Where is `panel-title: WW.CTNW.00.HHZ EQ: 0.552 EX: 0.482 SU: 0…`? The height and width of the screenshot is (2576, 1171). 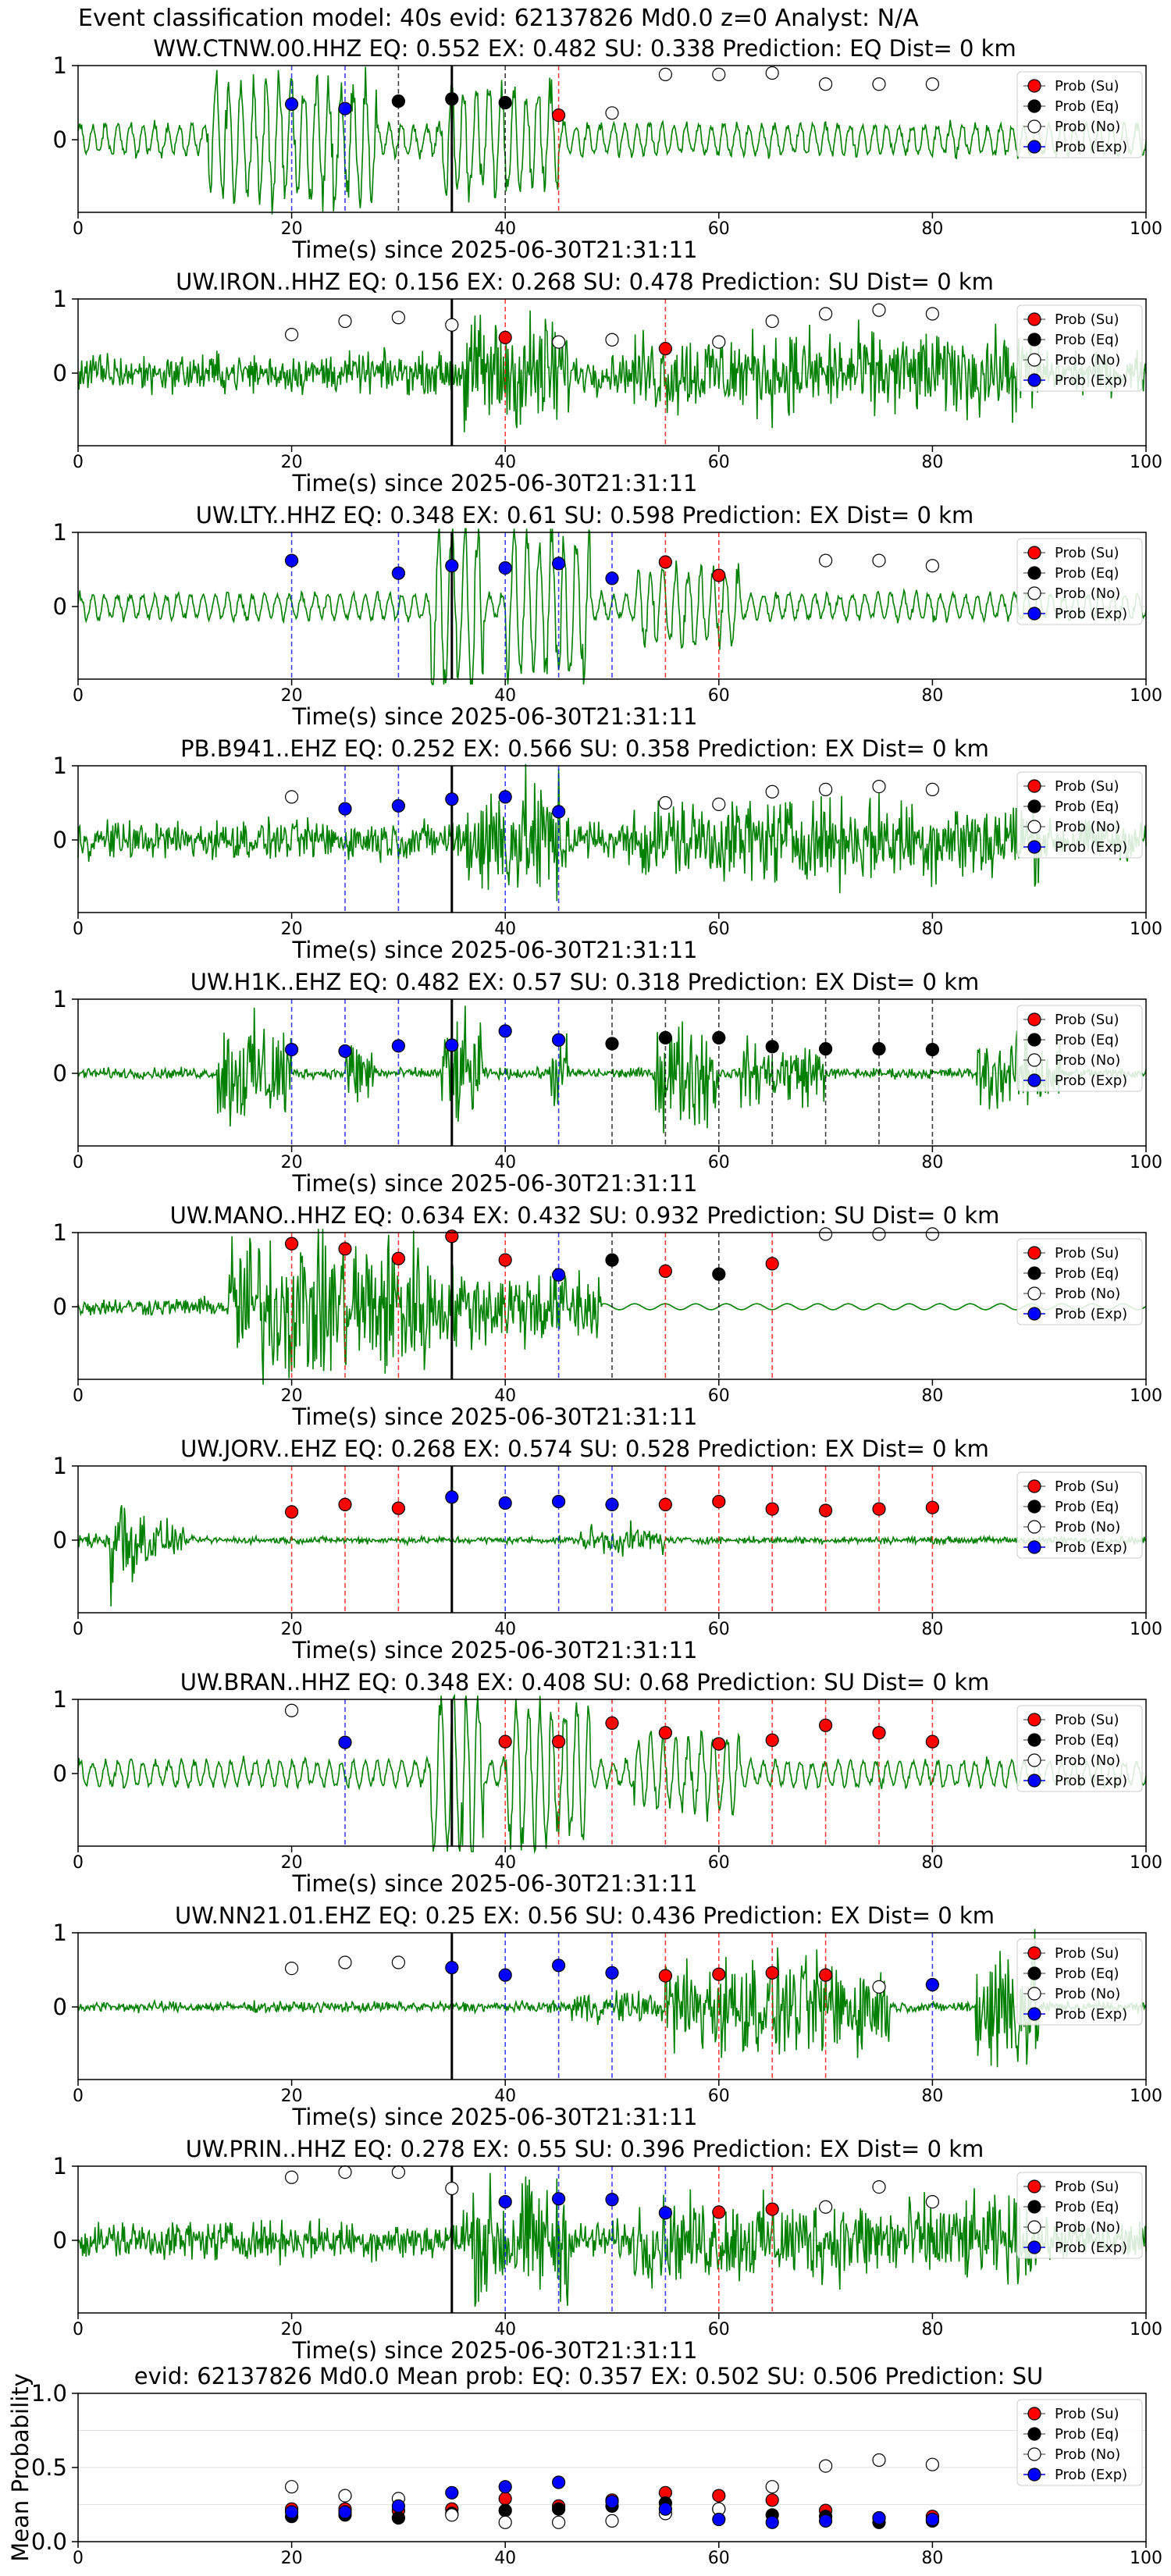 panel-title: WW.CTNW.00.HHZ EQ: 0.552 EX: 0.482 SU: 0… is located at coordinates (584, 48).